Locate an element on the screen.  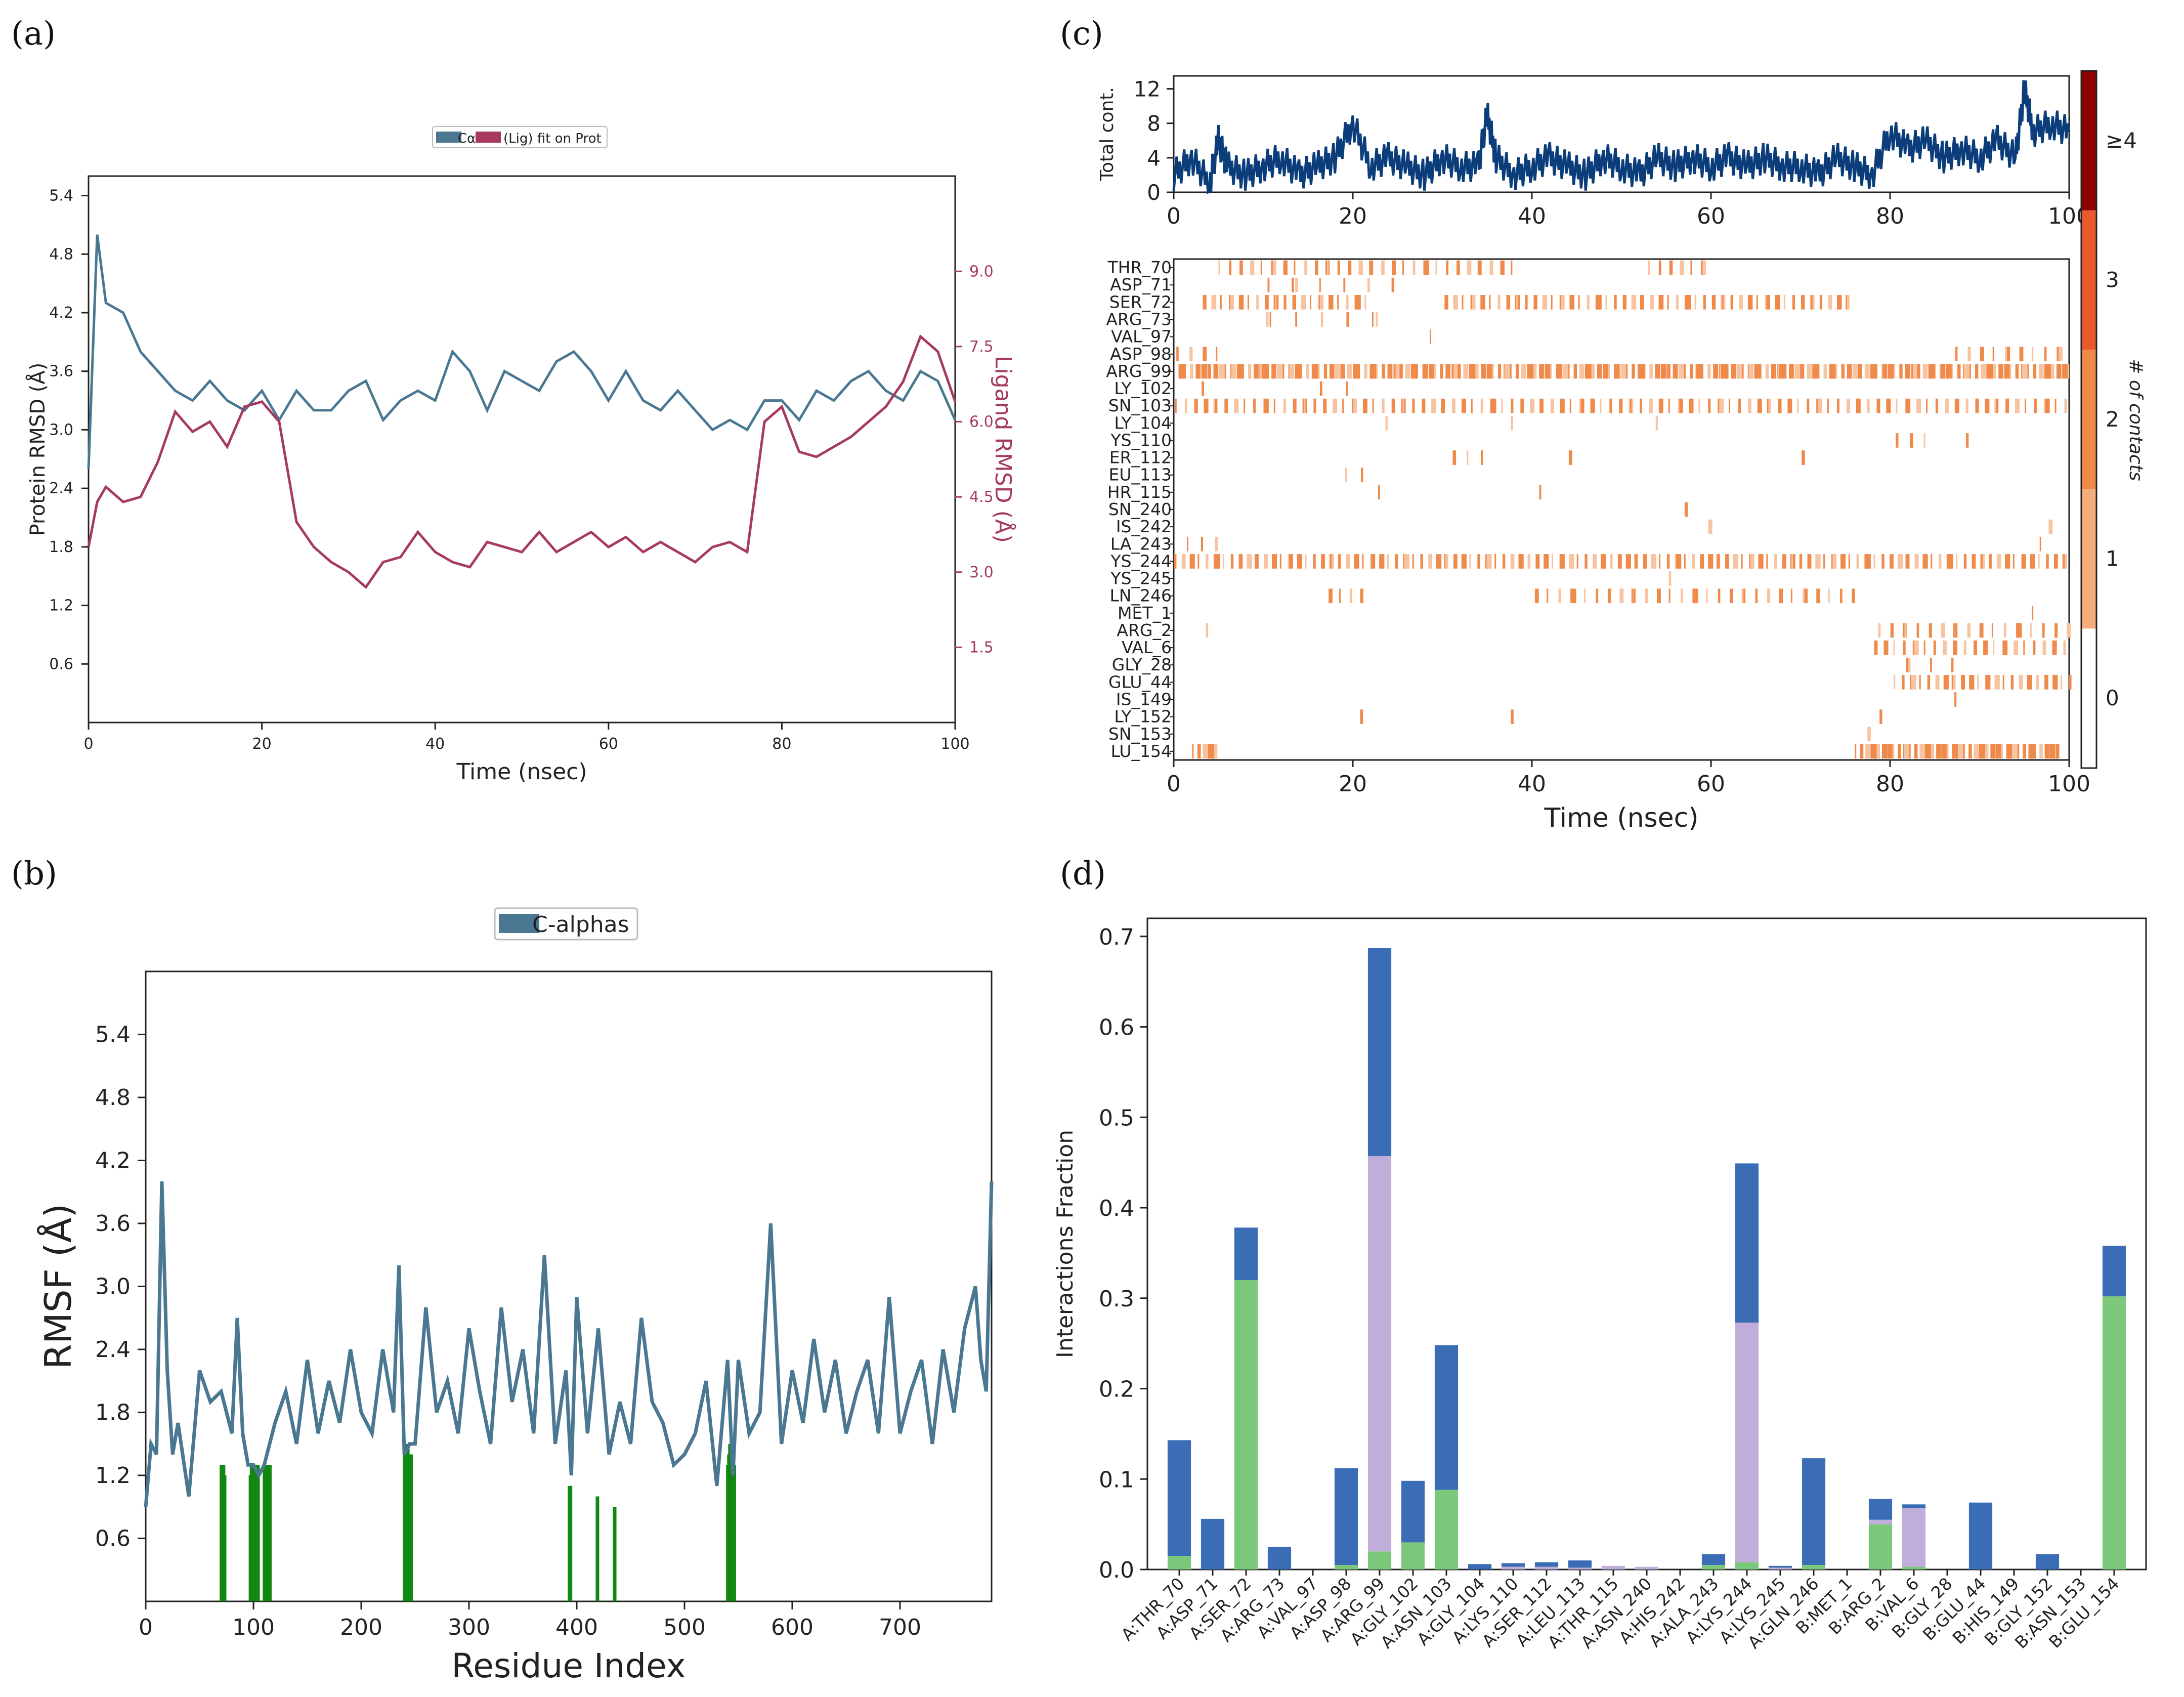
colorbar-tick-label: 0 is located at coordinates (2113, 698).